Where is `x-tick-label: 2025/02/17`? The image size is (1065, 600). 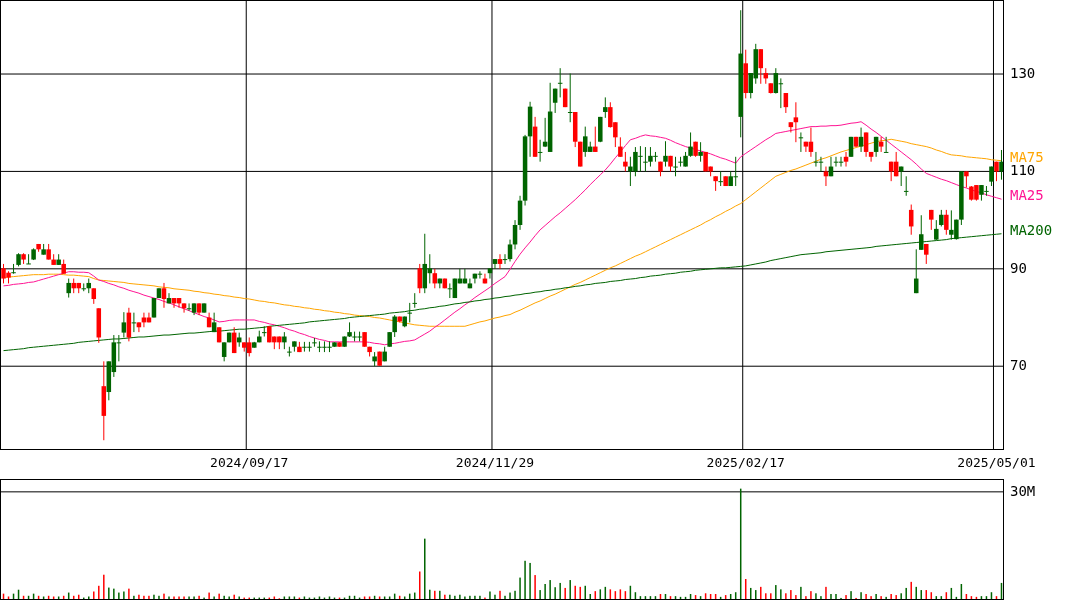
x-tick-label: 2025/02/17 is located at coordinates (745, 462).